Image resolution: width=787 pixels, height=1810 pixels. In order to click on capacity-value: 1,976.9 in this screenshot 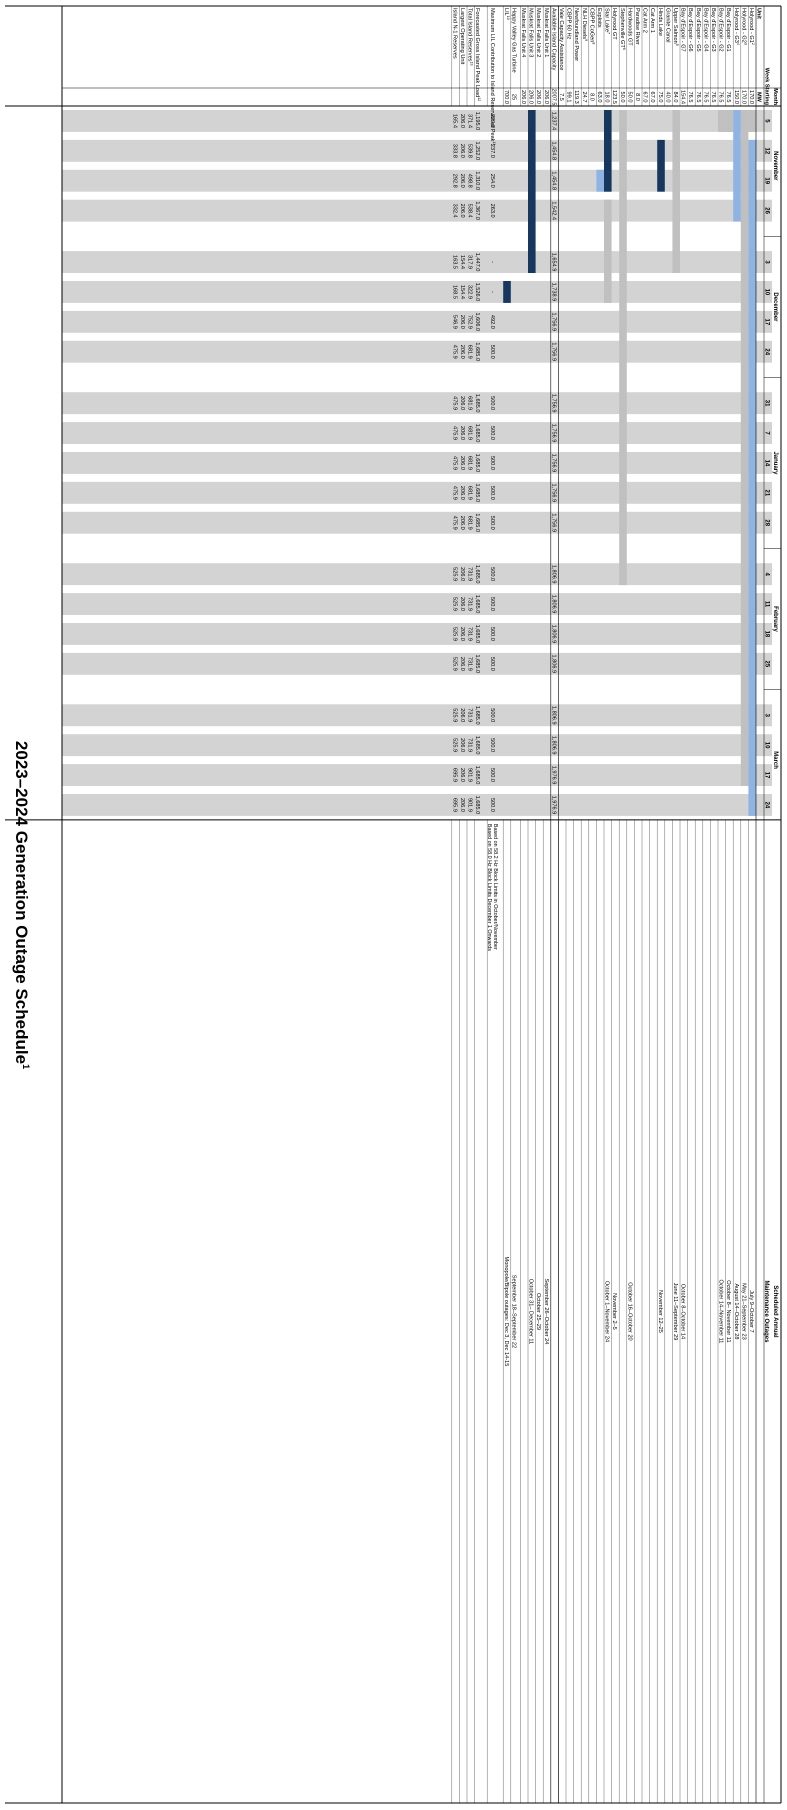, I will do `click(553, 775)`.